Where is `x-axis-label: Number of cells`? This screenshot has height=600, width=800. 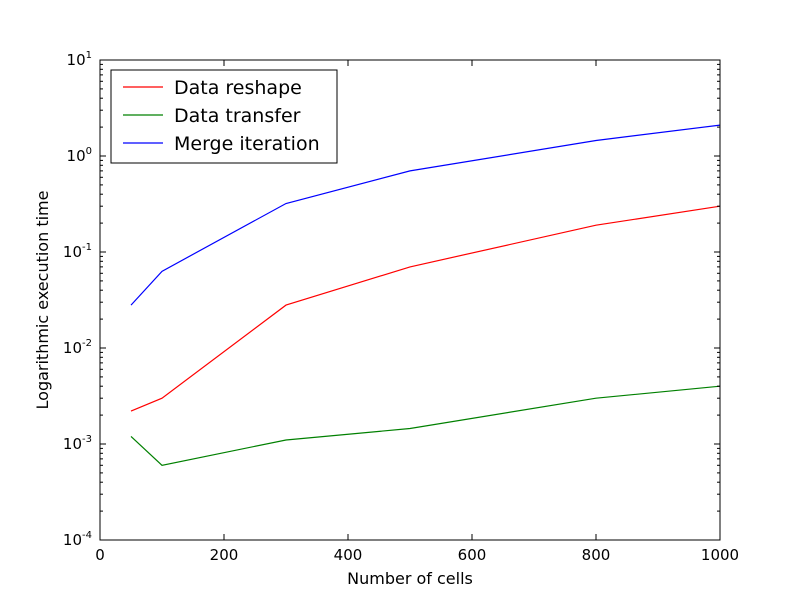
x-axis-label: Number of cells is located at coordinates (410, 578).